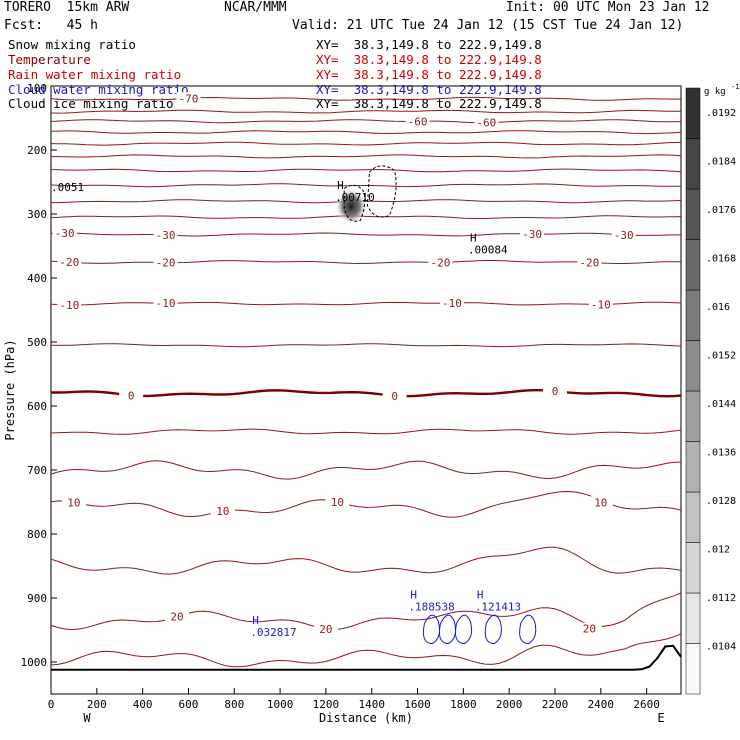  I want to click on colorbar-tick-label: .0192, so click(721, 113).